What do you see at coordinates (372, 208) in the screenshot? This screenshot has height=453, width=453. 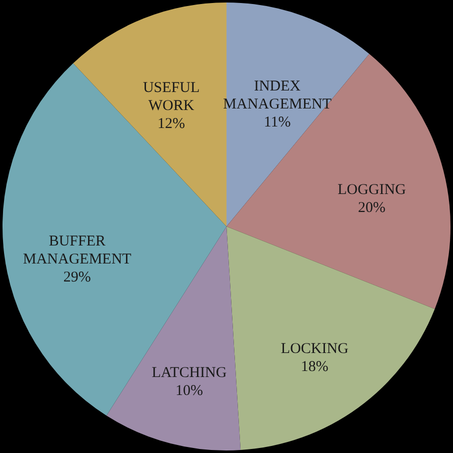 I see `data-label: 20%` at bounding box center [372, 208].